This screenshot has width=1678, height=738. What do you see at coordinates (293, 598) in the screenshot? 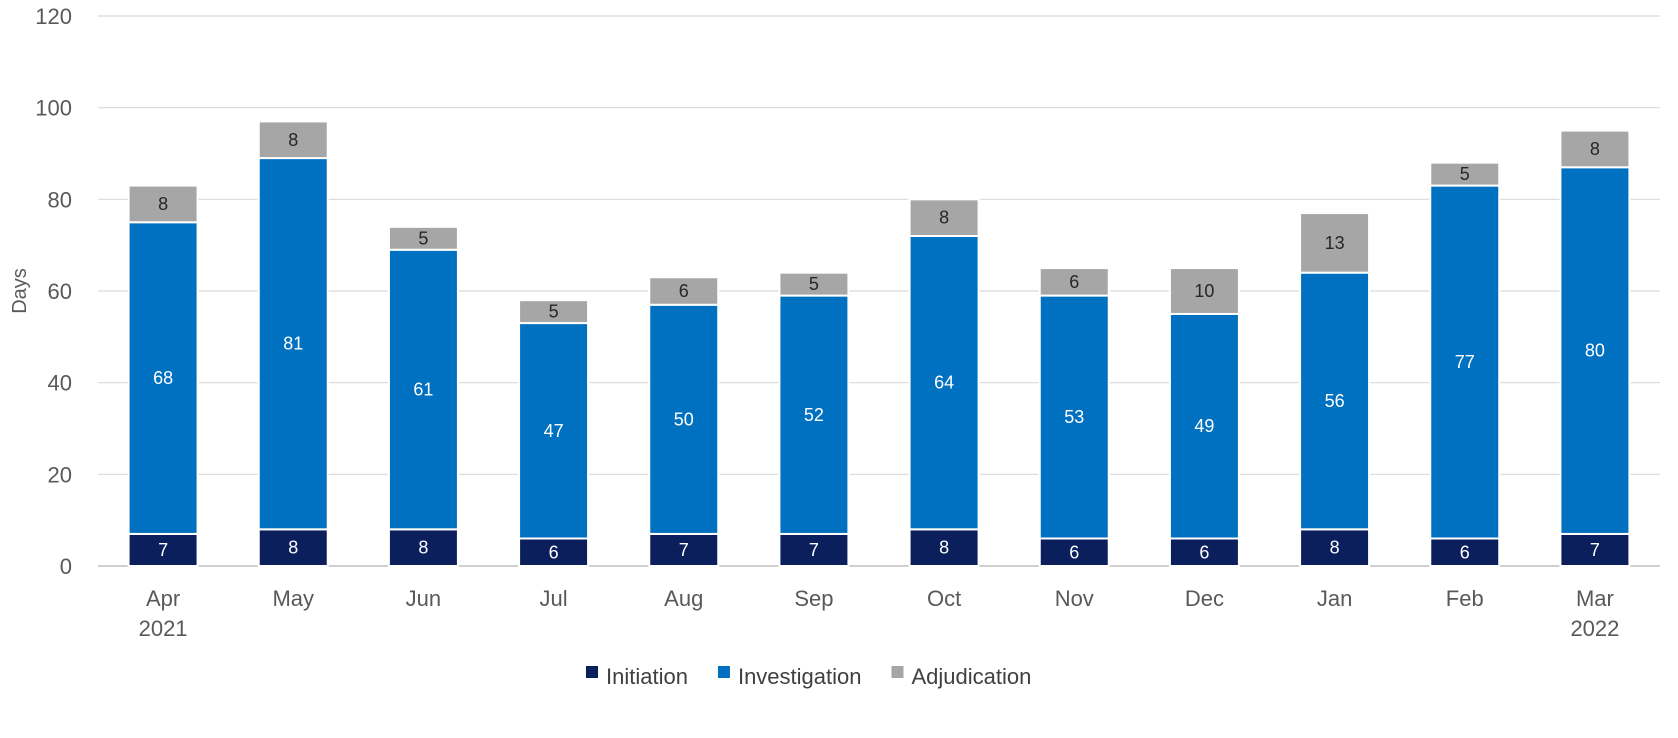
I see `x-tick-label: May` at bounding box center [293, 598].